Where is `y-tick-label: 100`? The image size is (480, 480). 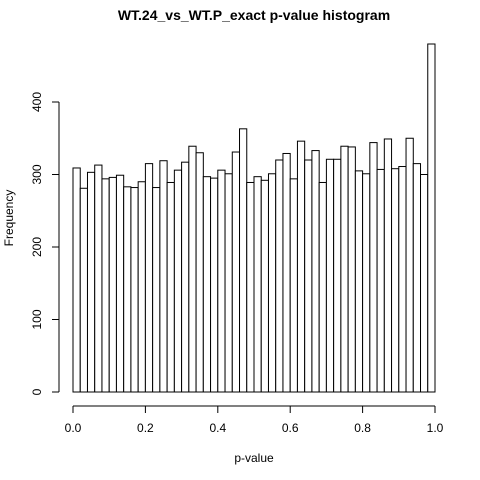 y-tick-label: 100 is located at coordinates (37, 319).